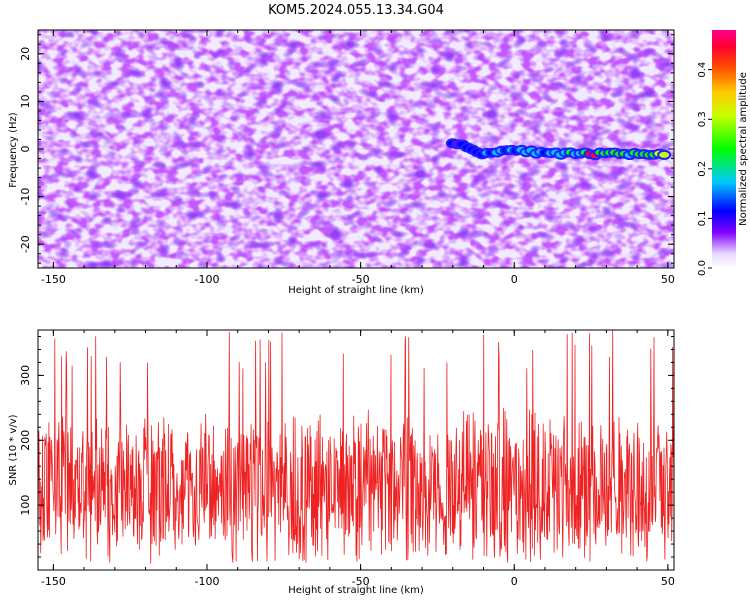 Image resolution: width=750 pixels, height=600 pixels. What do you see at coordinates (25, 54) in the screenshot?
I see `y-tick-label: 20` at bounding box center [25, 54].